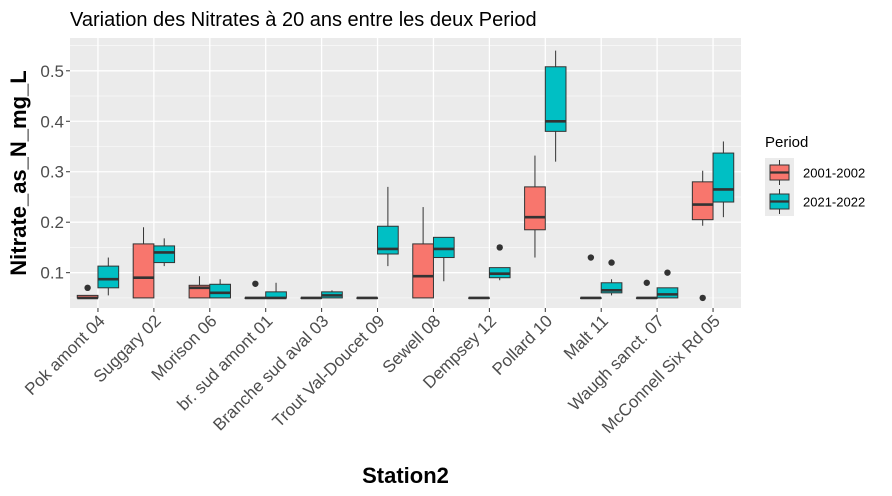 This screenshot has width=892, height=496. I want to click on y-axis-ticks: 0.1 0.2 0.3 0.4 0.5, so click(55, 172).